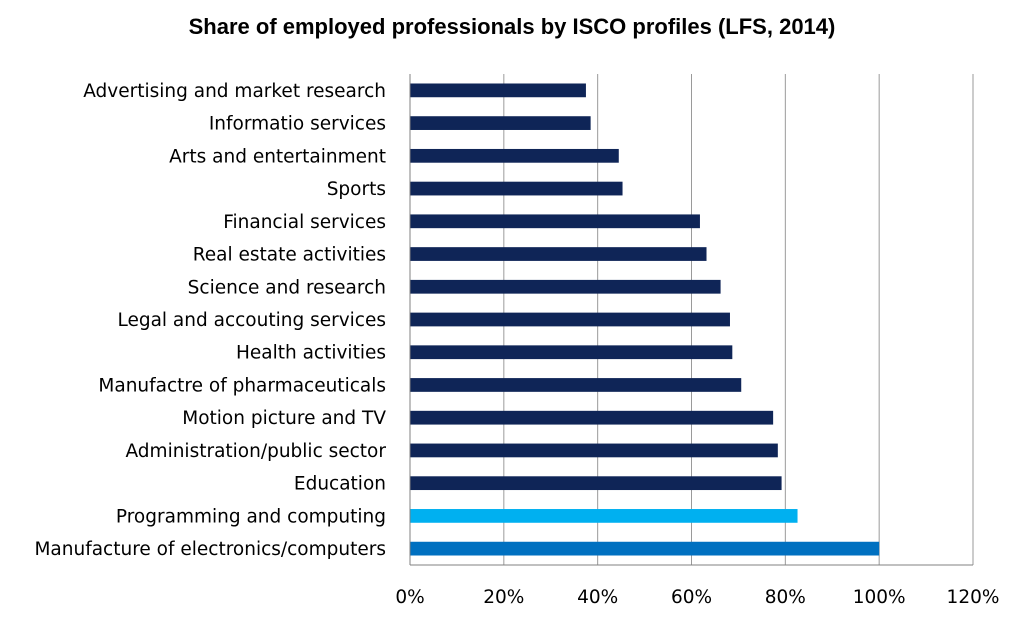 The width and height of the screenshot is (1024, 624). Describe the element at coordinates (785, 597) in the screenshot. I see `x-tick-label: 80%` at that location.